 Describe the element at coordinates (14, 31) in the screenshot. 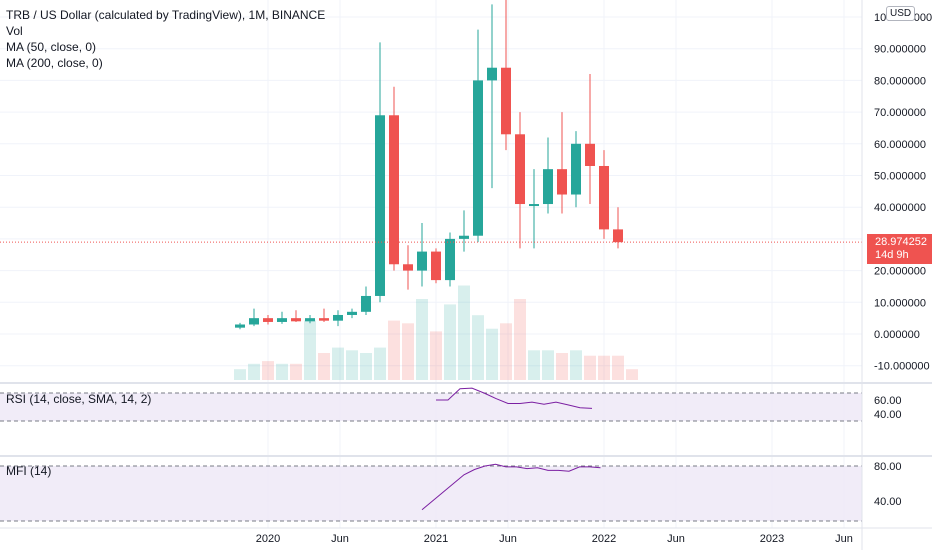

I see `volume-legend: Vol` at that location.